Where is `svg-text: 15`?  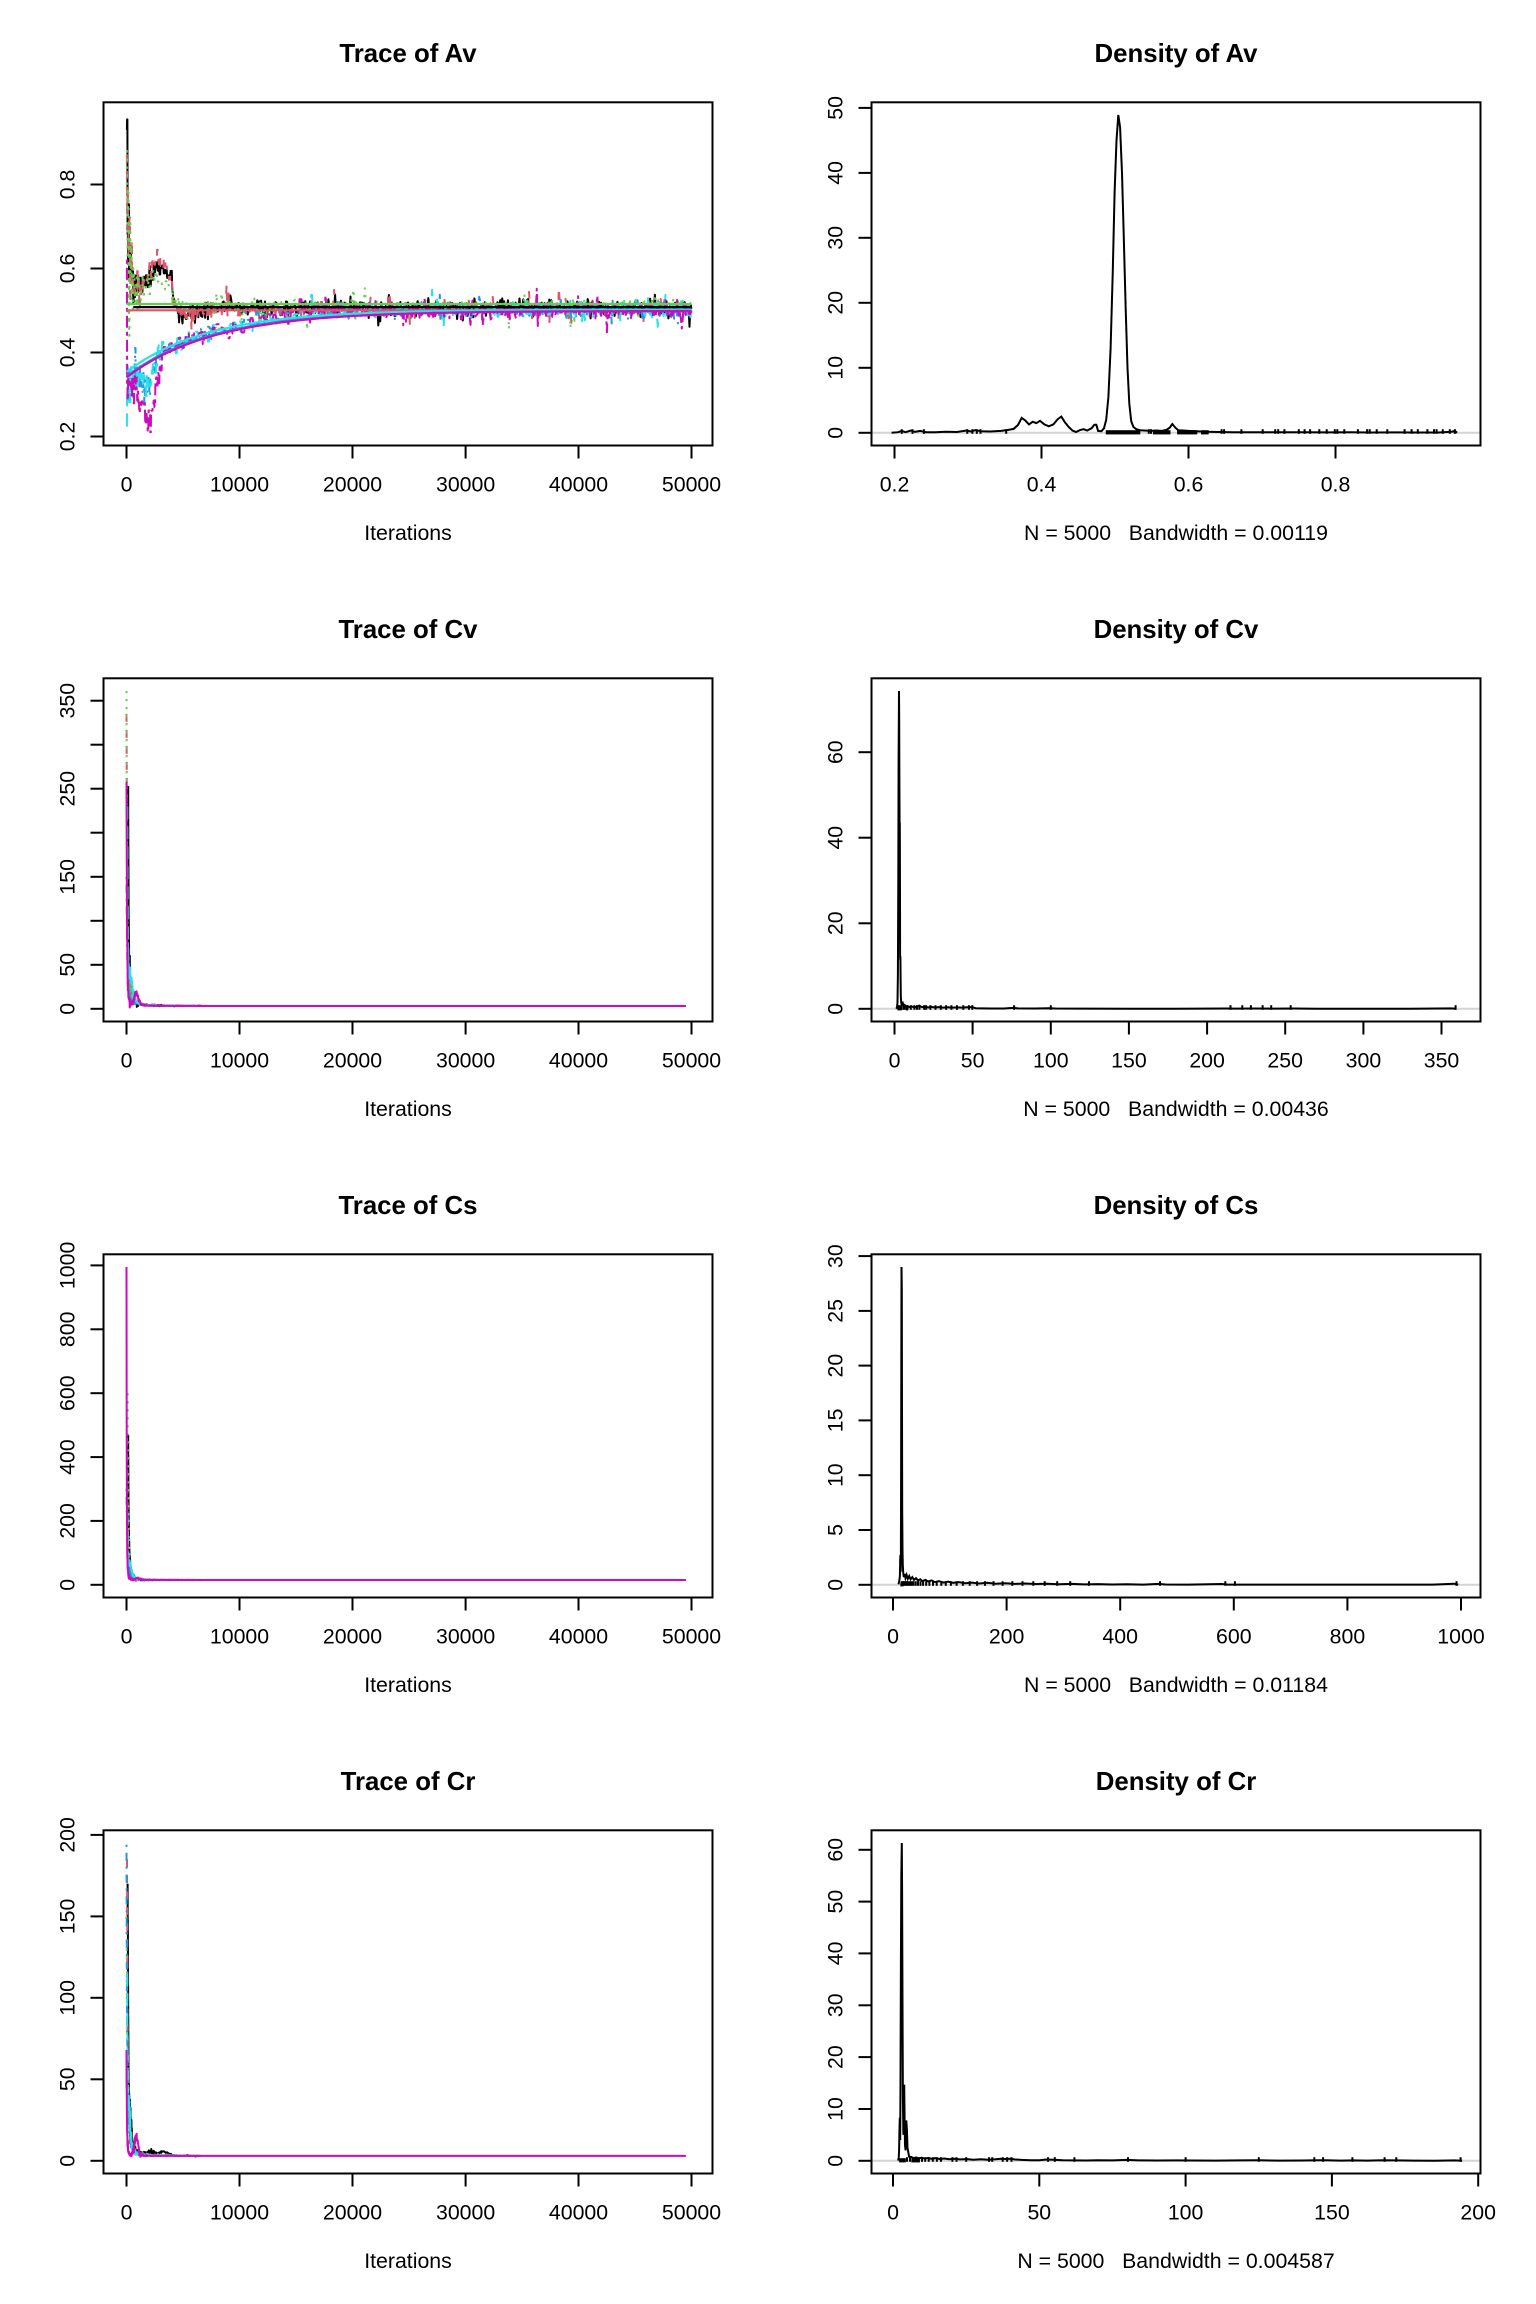
svg-text: 15 is located at coordinates (836, 1421).